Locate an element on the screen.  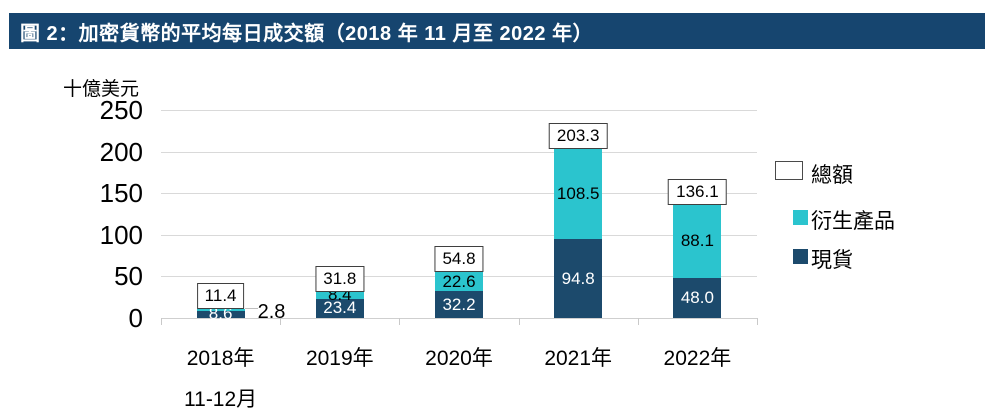
spot-value-label: 23.4 is located at coordinates (340, 308).